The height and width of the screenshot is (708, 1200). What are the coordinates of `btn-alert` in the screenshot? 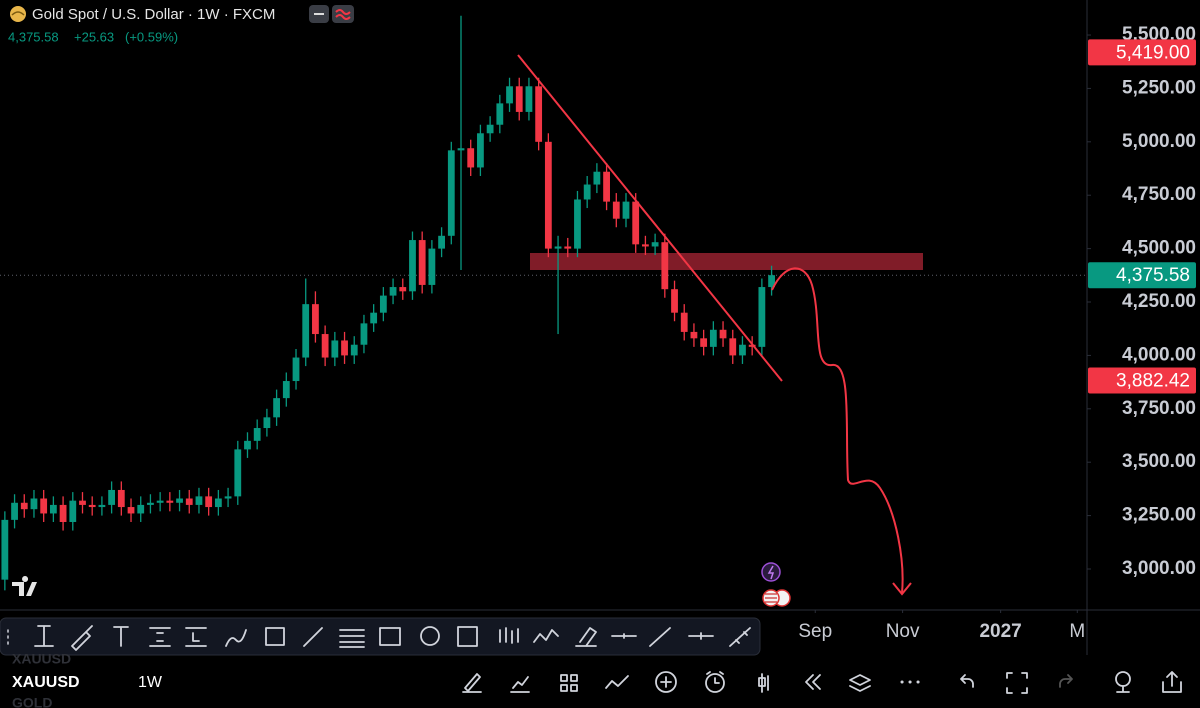 It's located at (715, 683).